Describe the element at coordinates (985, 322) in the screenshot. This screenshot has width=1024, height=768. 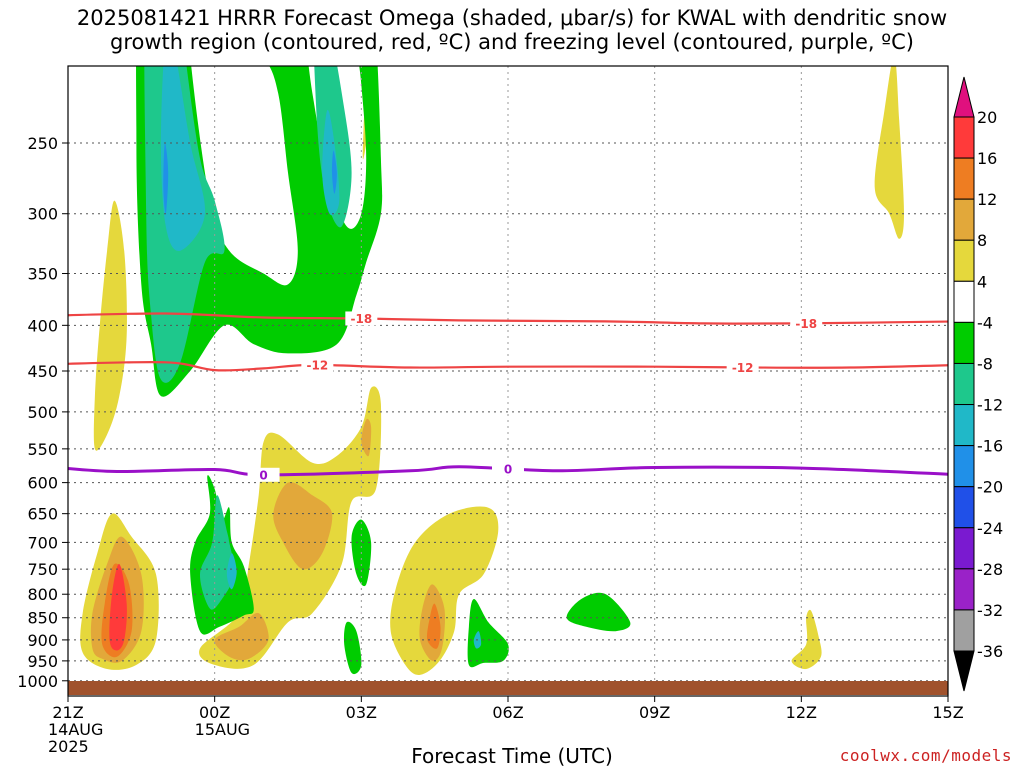
I see `colorbar-label: -4` at that location.